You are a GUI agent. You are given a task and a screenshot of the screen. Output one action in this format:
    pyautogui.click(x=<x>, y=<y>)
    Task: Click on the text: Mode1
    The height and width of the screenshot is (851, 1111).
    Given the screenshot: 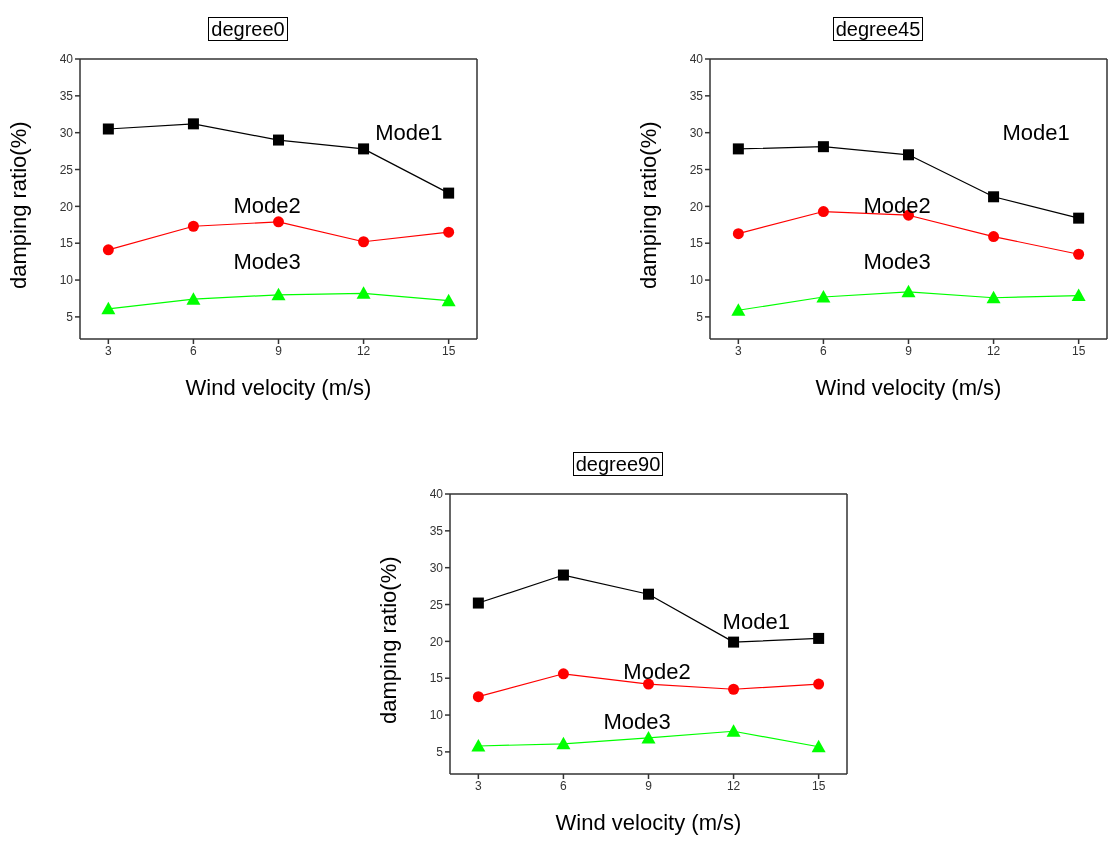 What is the action you would take?
    pyautogui.click(x=1036, y=132)
    